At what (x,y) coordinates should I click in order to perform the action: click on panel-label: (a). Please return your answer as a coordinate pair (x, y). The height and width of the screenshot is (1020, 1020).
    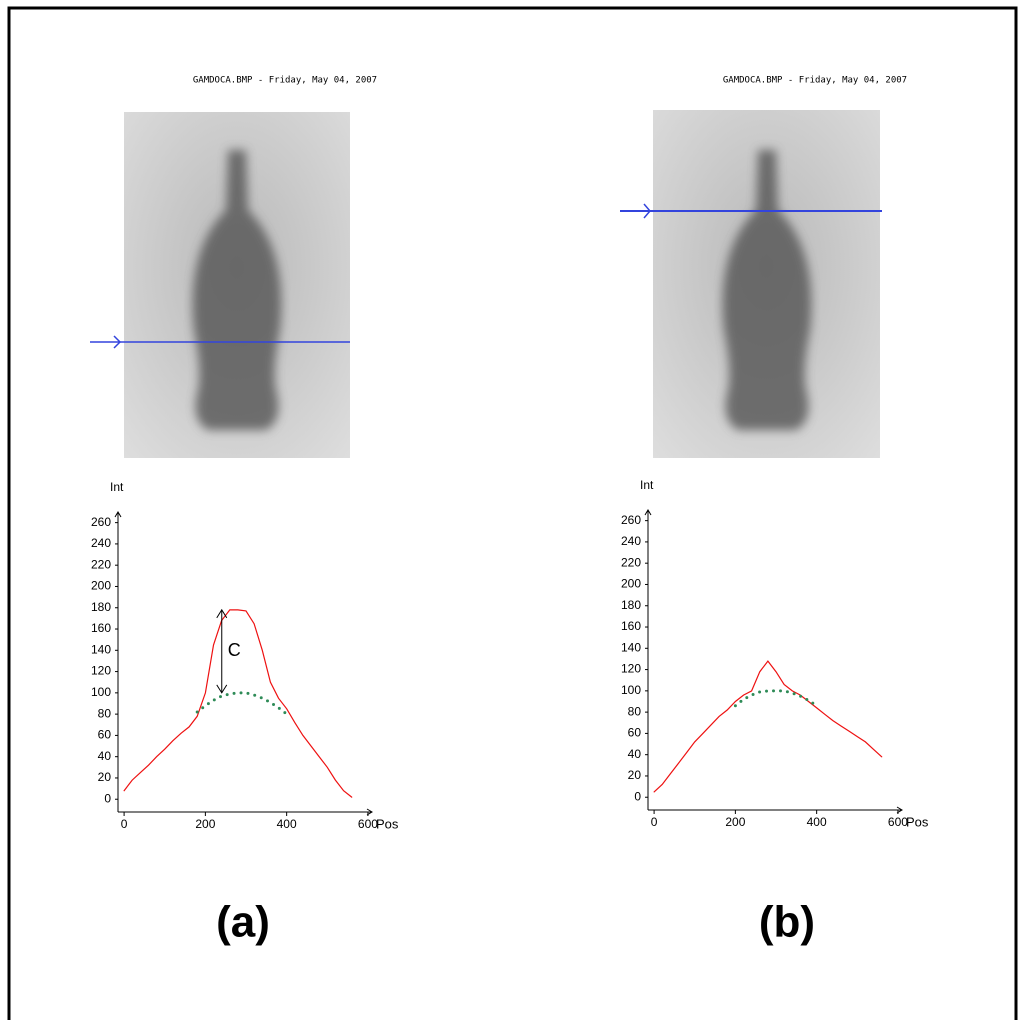
    Looking at the image, I should click on (243, 922).